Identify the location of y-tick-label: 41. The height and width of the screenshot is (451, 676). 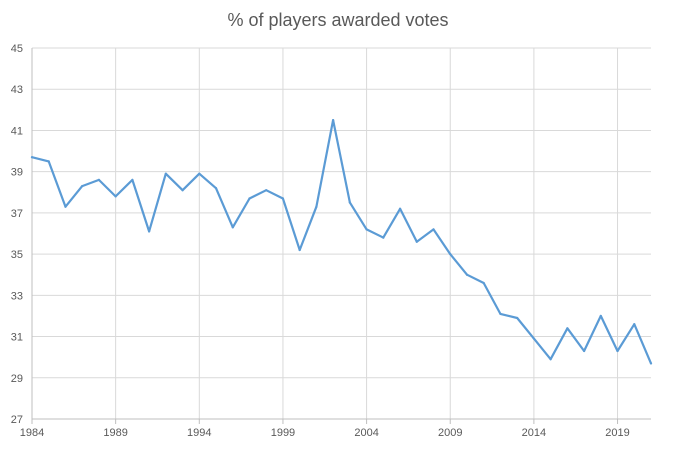
(17, 131).